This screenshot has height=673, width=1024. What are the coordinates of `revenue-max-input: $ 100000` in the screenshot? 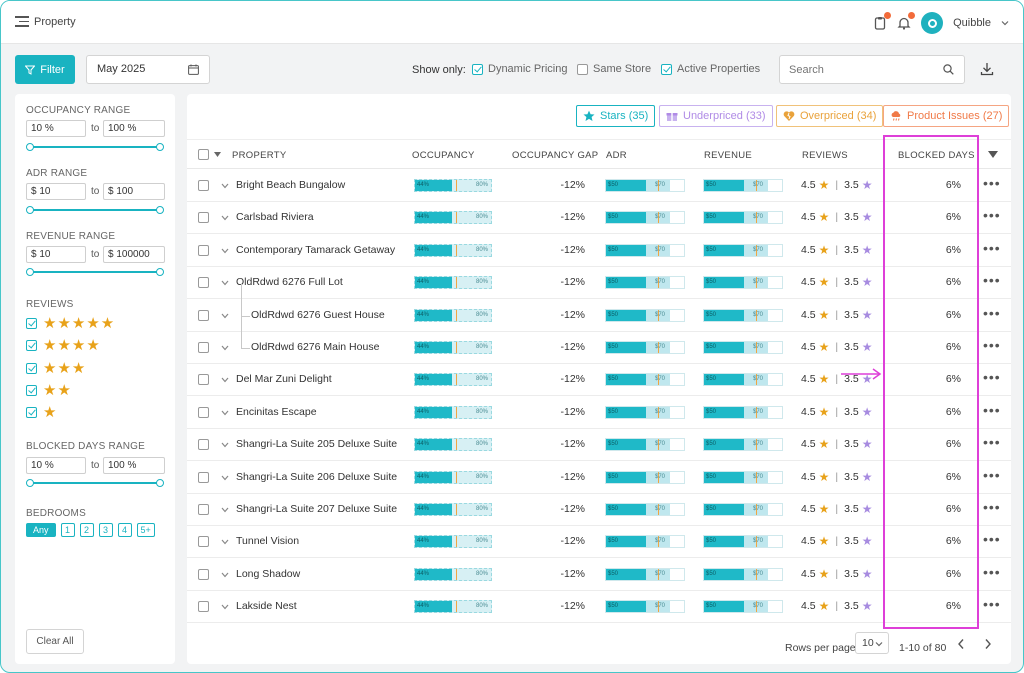 It's located at (134, 254).